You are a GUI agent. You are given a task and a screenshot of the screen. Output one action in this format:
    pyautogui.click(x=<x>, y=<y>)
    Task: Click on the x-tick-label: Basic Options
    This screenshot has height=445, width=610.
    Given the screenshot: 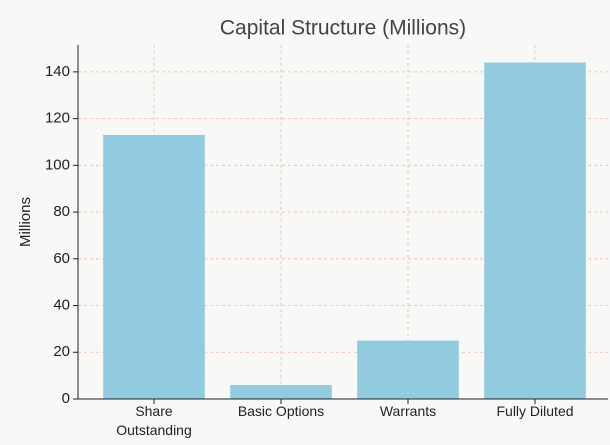 What is the action you would take?
    pyautogui.click(x=281, y=411)
    